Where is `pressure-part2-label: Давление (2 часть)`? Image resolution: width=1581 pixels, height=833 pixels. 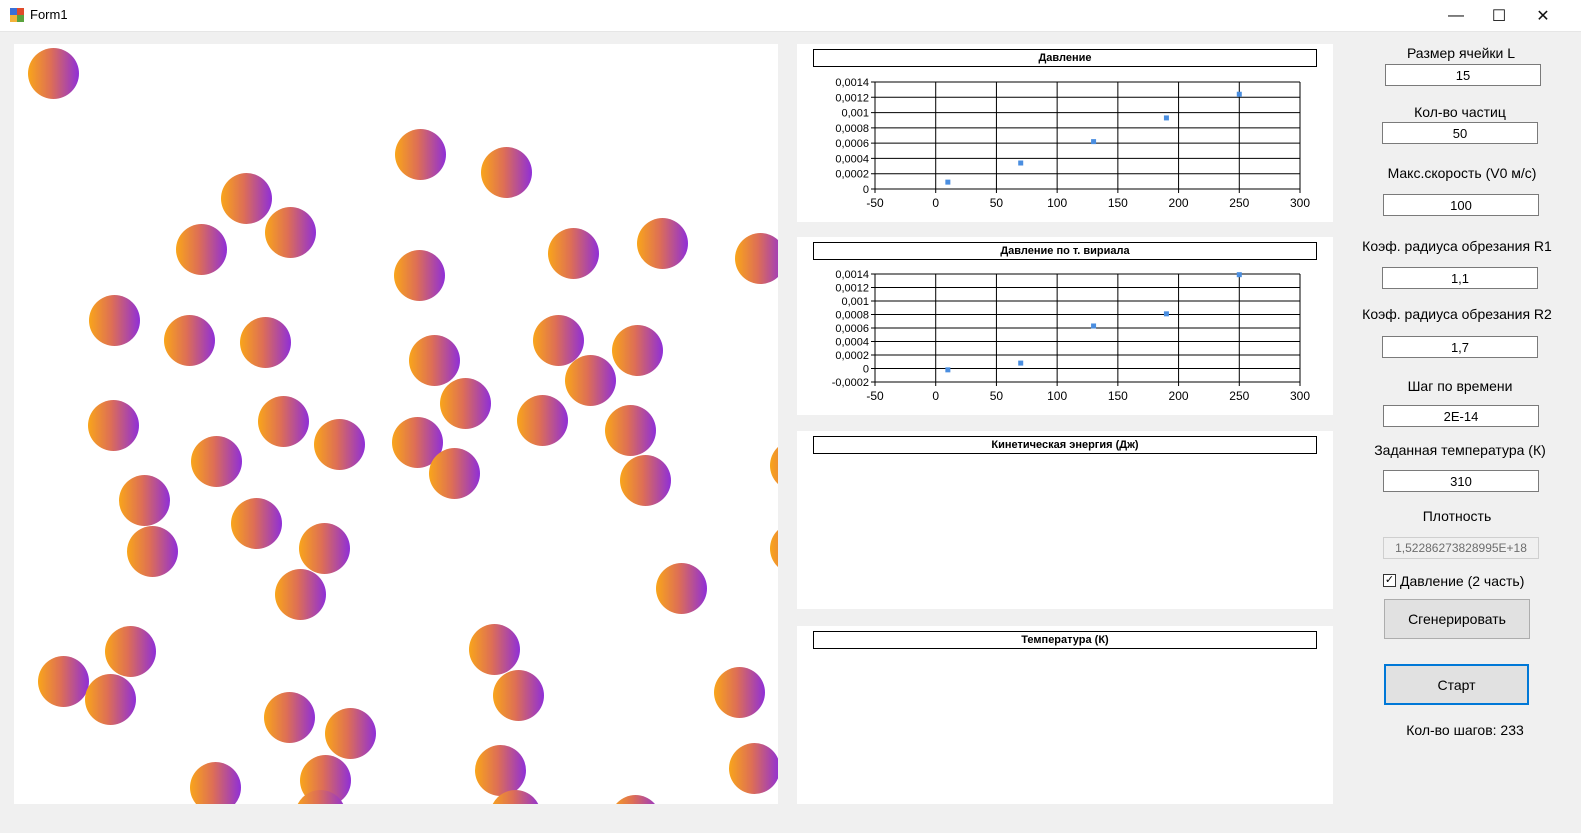
pressure-part2-label: Давление (2 часть) is located at coordinates (1462, 581).